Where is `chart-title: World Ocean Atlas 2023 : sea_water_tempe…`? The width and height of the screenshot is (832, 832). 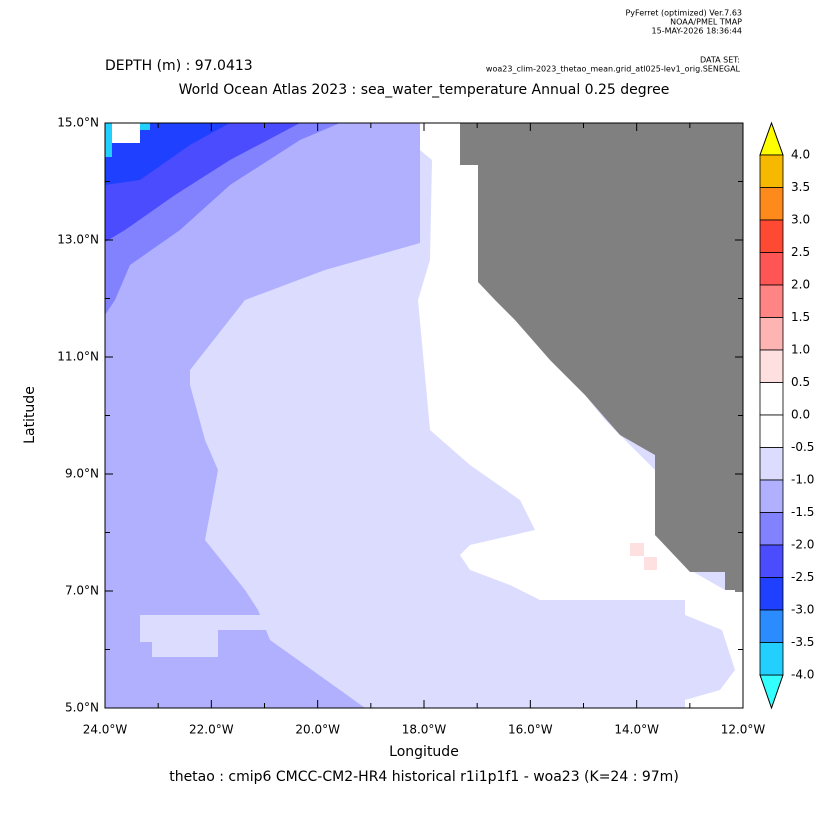 chart-title: World Ocean Atlas 2023 : sea_water_tempe… is located at coordinates (424, 90).